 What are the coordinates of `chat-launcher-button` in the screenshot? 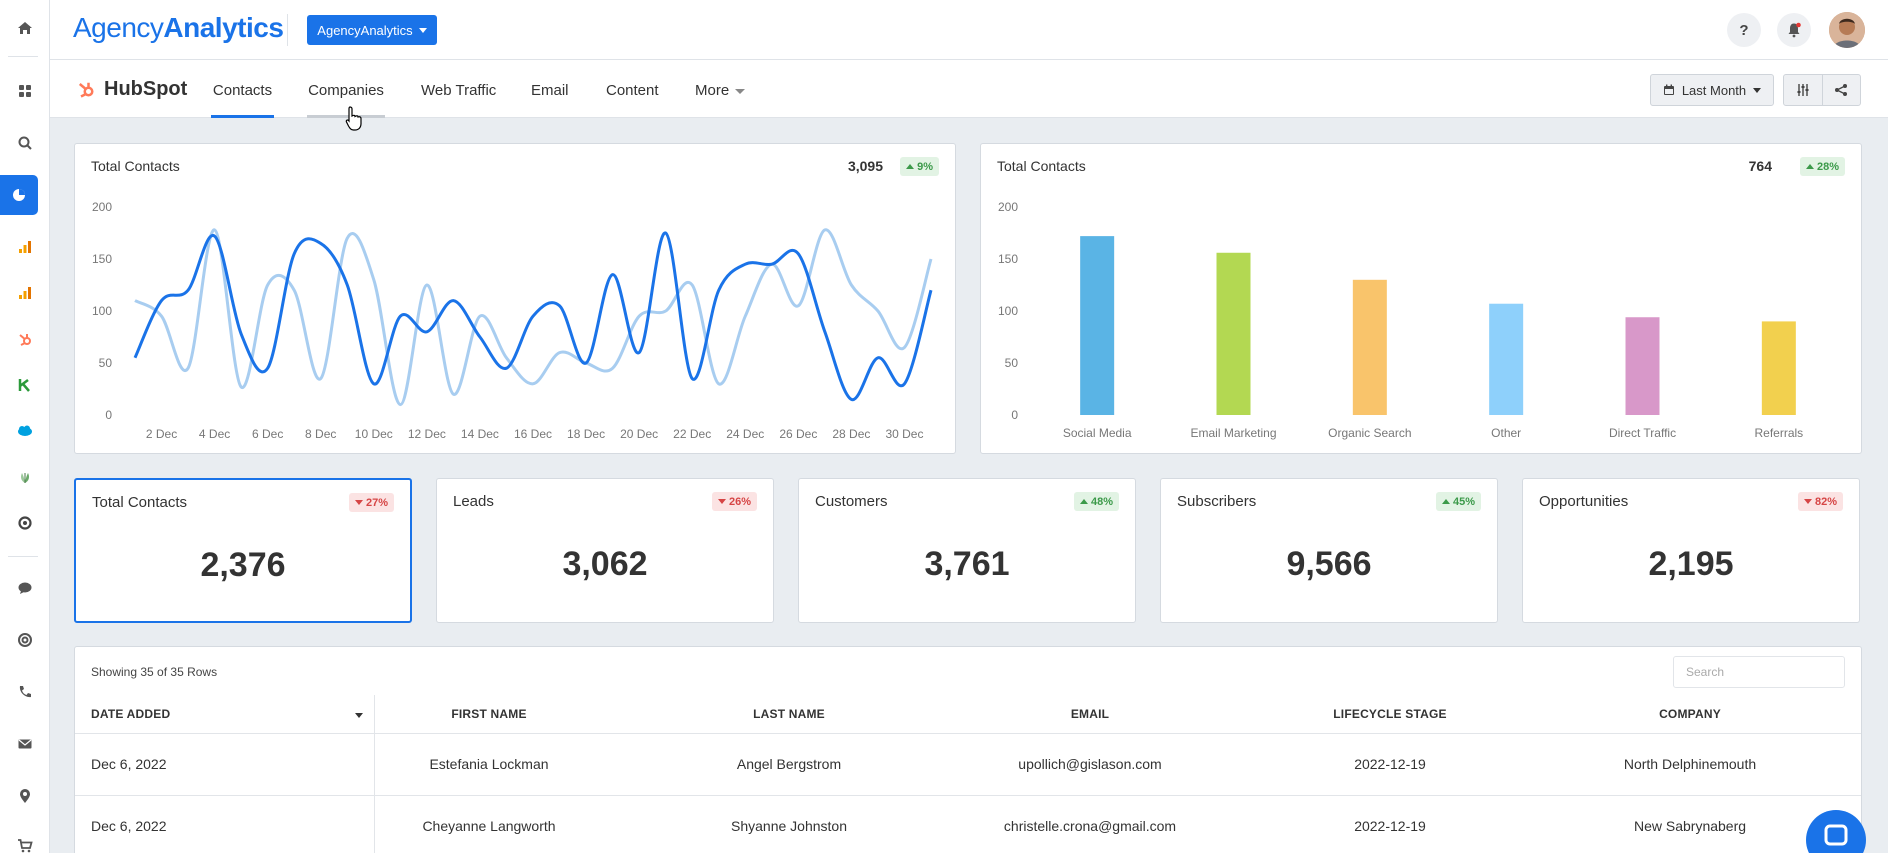 It's located at (1836, 831).